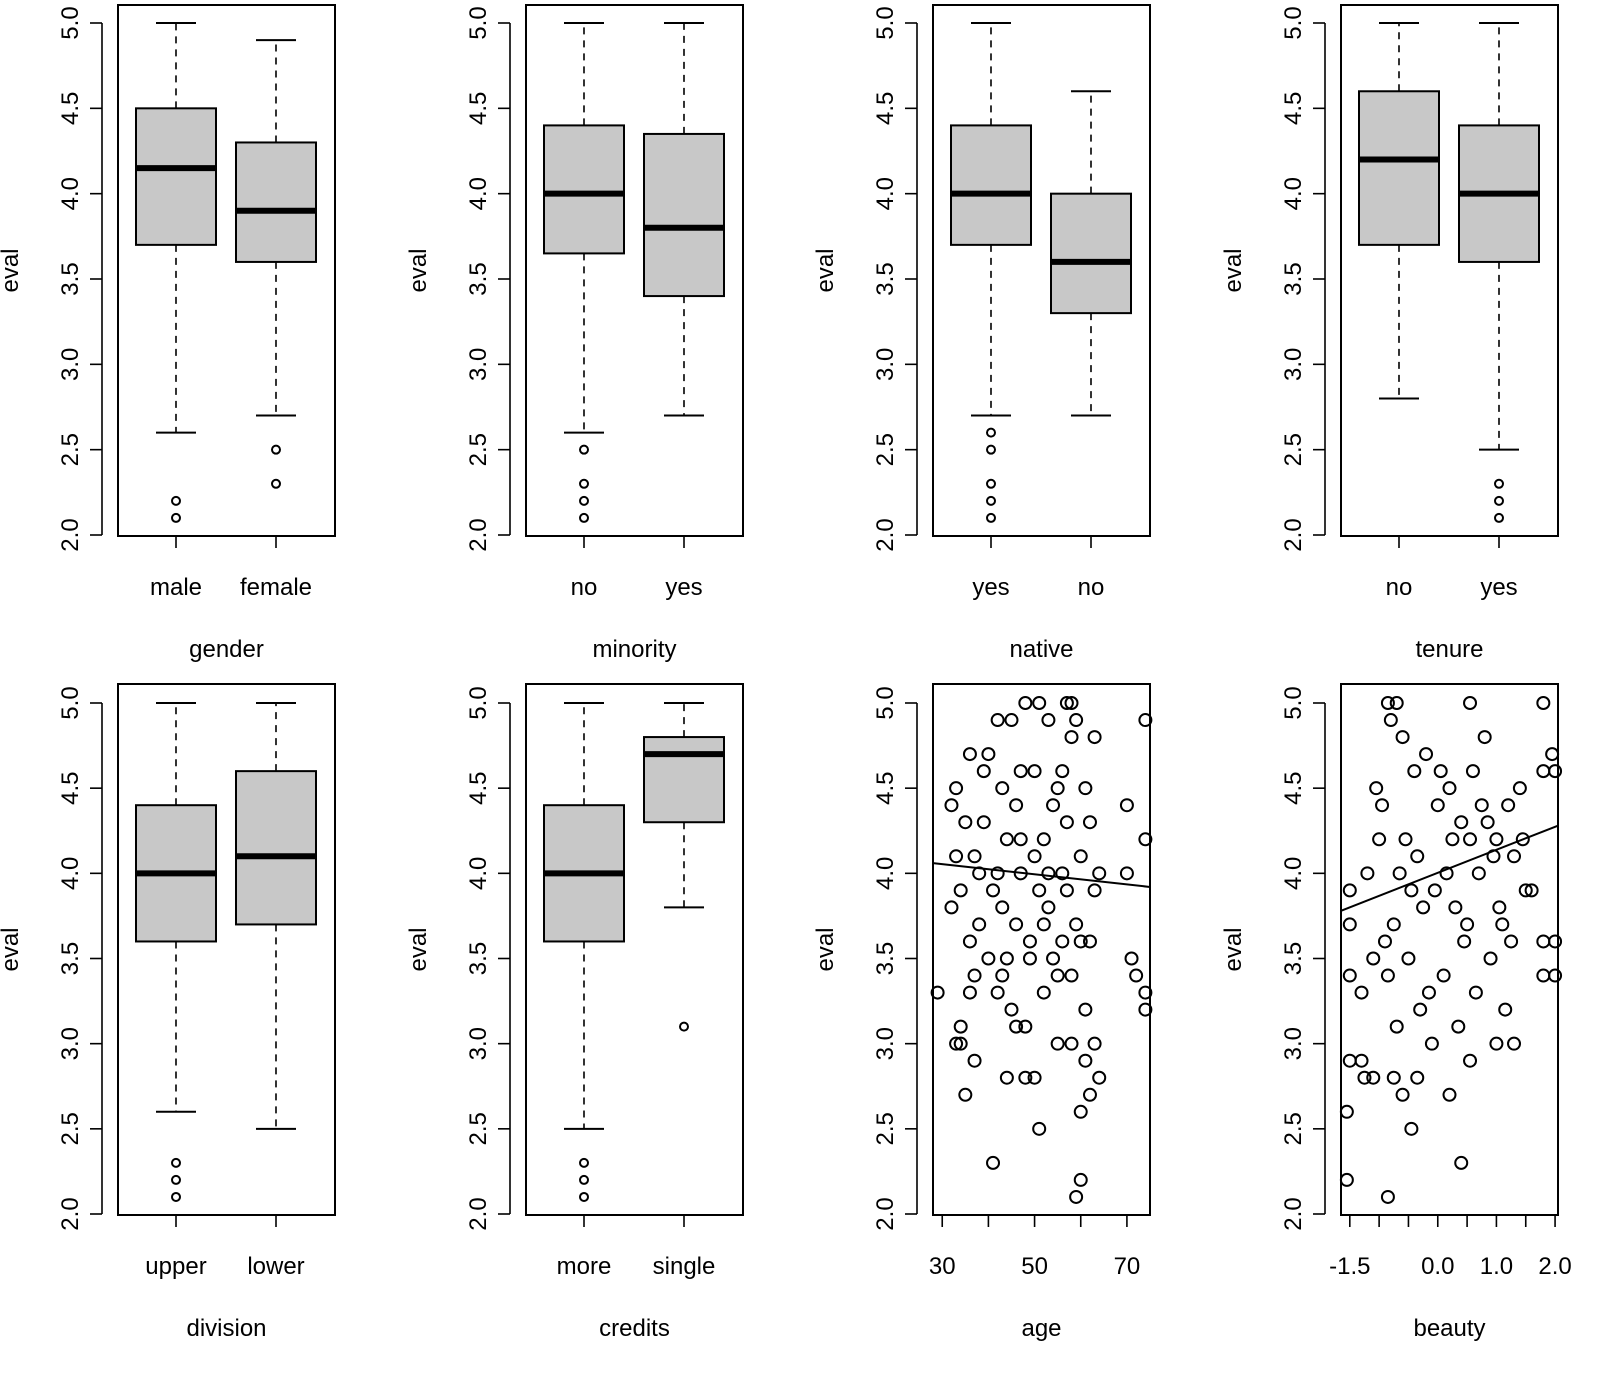  Describe the element at coordinates (176, 952) in the screenshot. I see `box-upper` at that location.